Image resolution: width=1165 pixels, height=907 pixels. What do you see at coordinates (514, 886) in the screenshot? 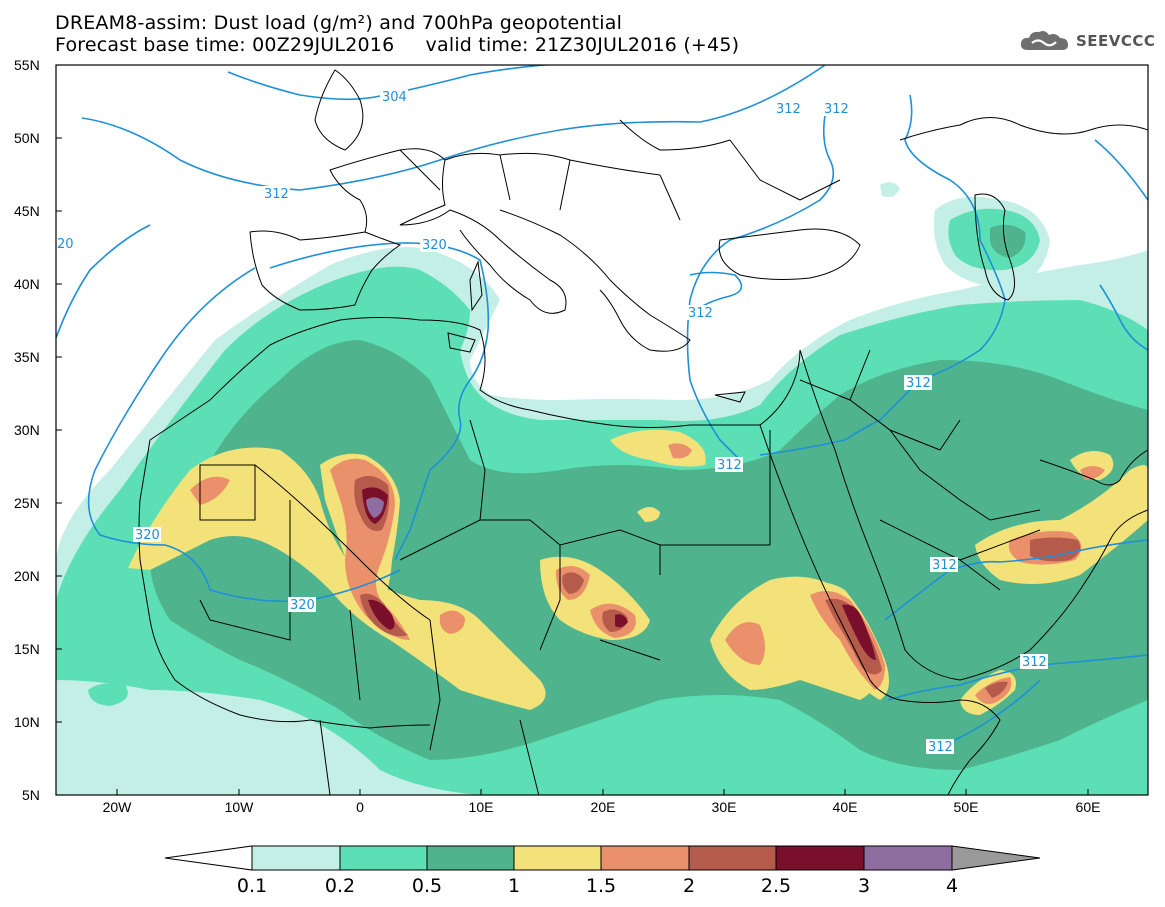
I see `colorbar-tick-label: 1` at bounding box center [514, 886].